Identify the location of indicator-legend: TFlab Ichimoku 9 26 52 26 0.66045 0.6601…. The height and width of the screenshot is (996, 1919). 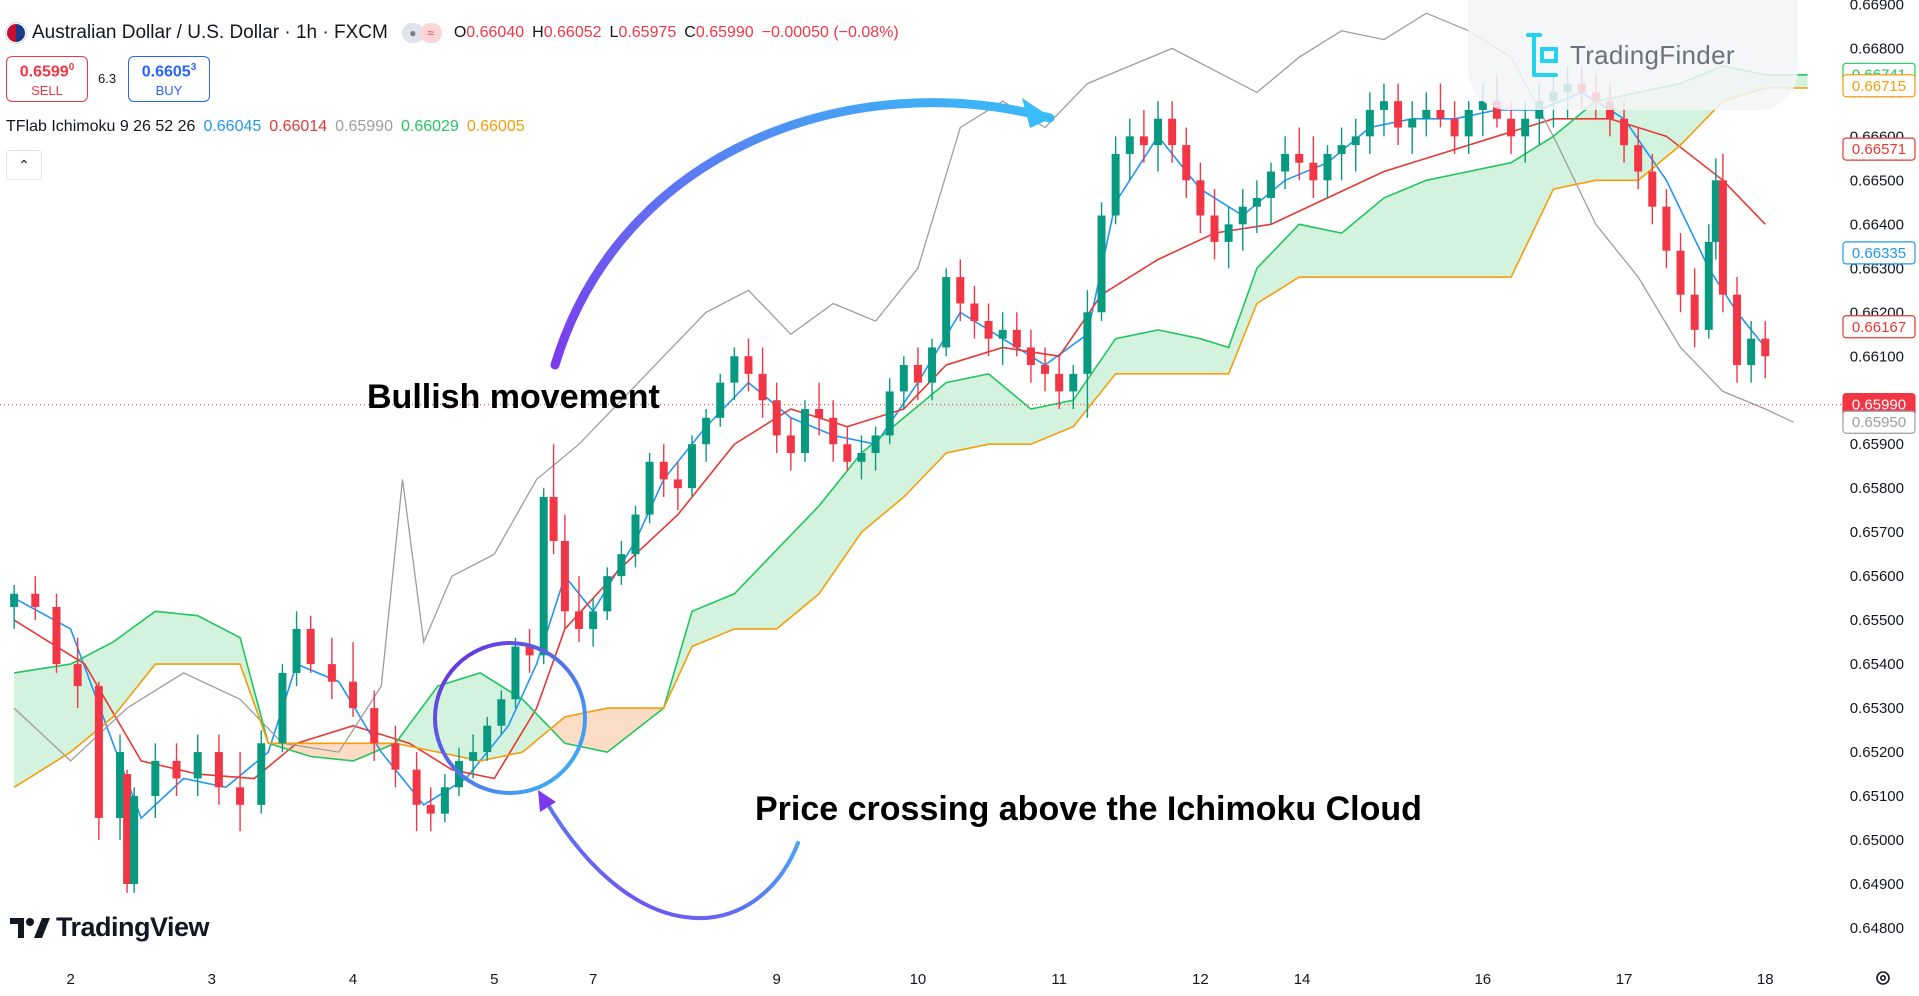
(265, 127).